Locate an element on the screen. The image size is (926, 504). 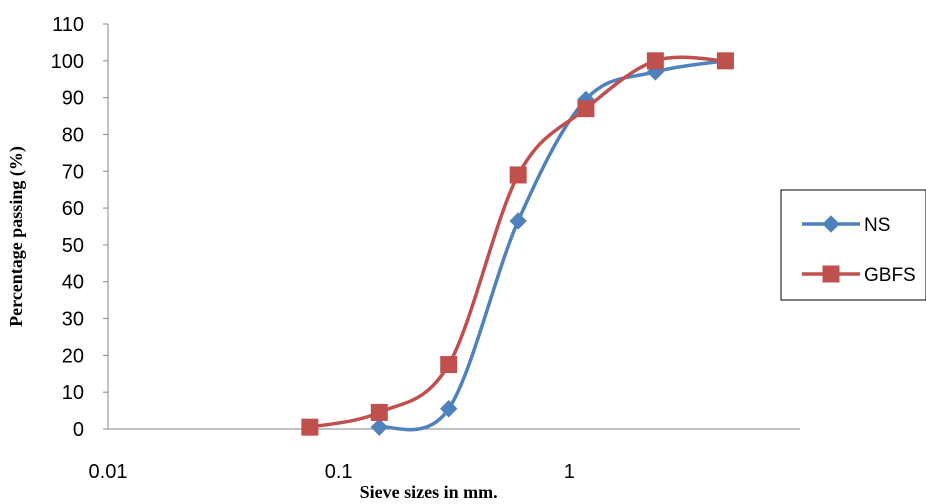
y-tick-label: 80 is located at coordinates (73, 135).